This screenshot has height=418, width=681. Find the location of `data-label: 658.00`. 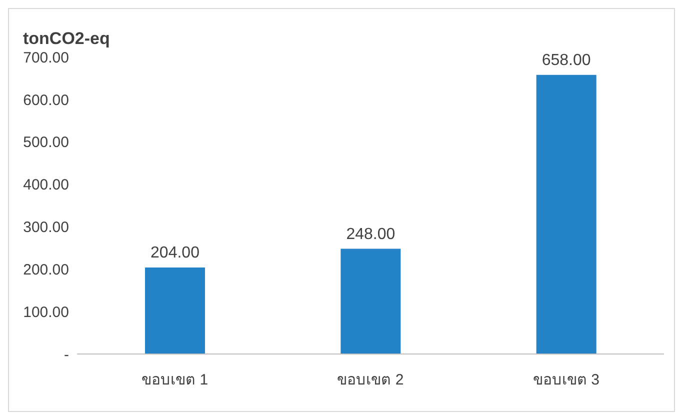

data-label: 658.00 is located at coordinates (566, 60).